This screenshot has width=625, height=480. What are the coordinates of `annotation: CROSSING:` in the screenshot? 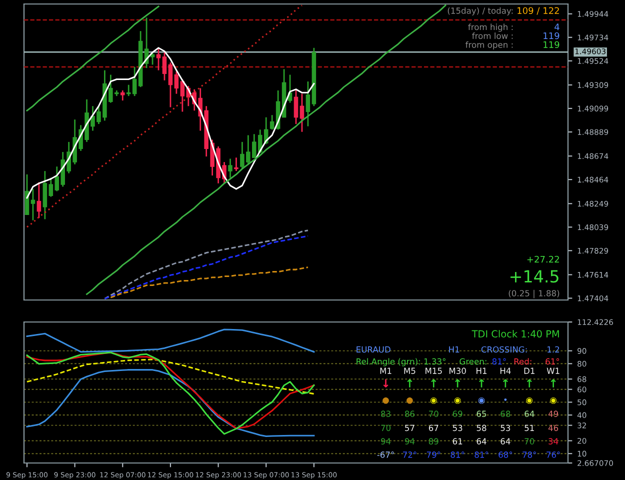 It's located at (504, 349).